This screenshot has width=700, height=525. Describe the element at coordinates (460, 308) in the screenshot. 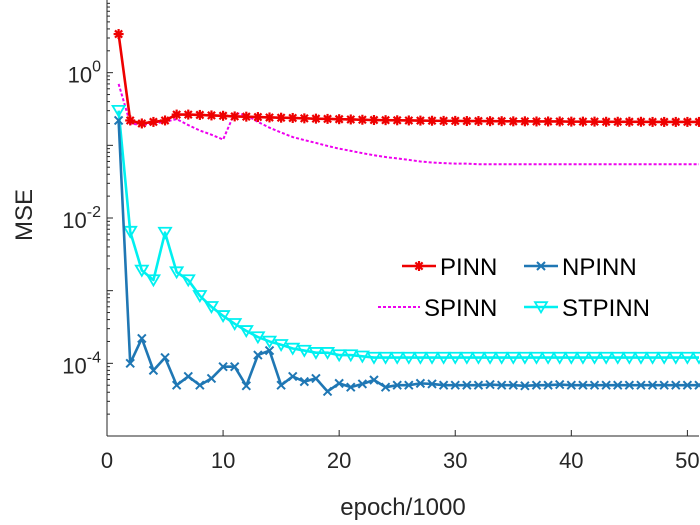

I see `legend-label-spinn: SPINN` at that location.